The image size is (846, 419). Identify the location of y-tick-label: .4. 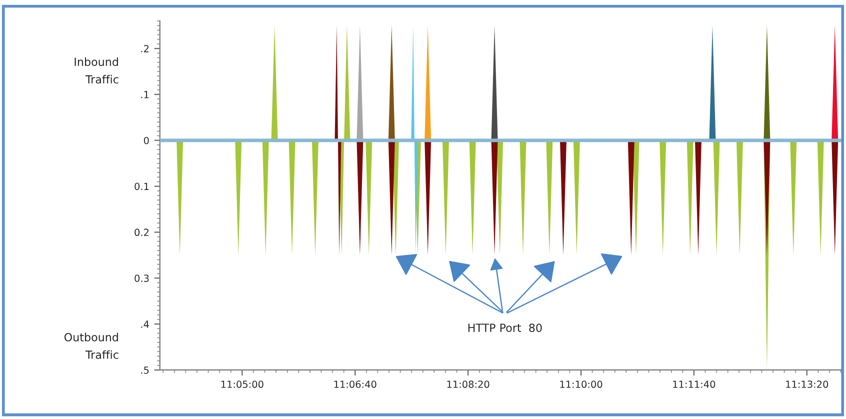
(145, 324).